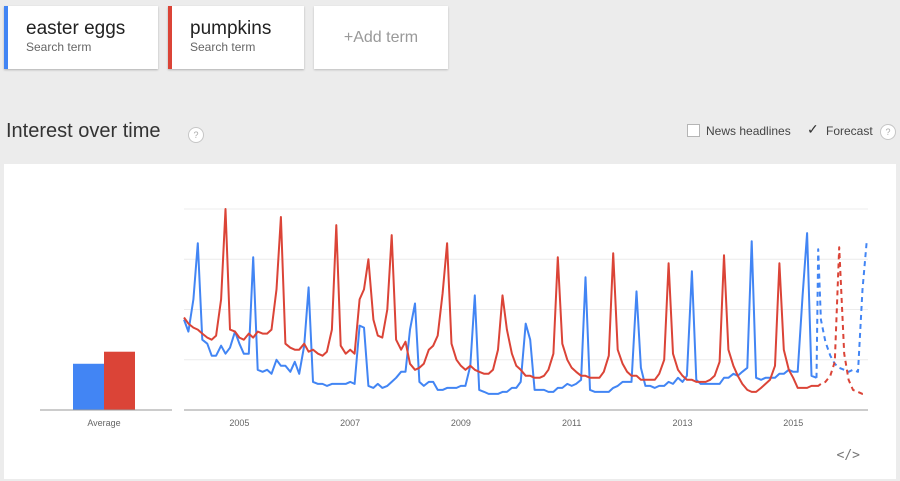  What do you see at coordinates (748, 131) in the screenshot?
I see `news-headlines-label: News headlines` at bounding box center [748, 131].